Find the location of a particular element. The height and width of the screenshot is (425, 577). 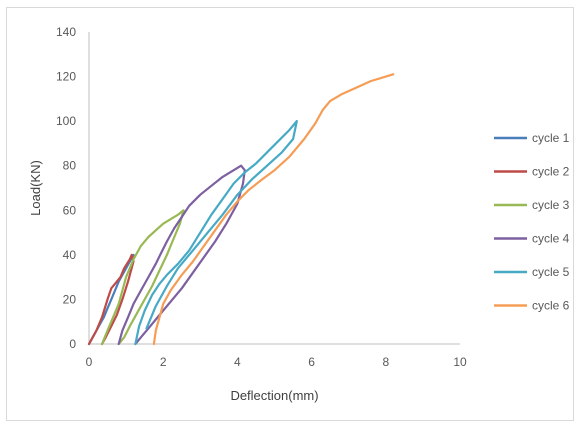

y-tick-label: 120 is located at coordinates (66, 77).